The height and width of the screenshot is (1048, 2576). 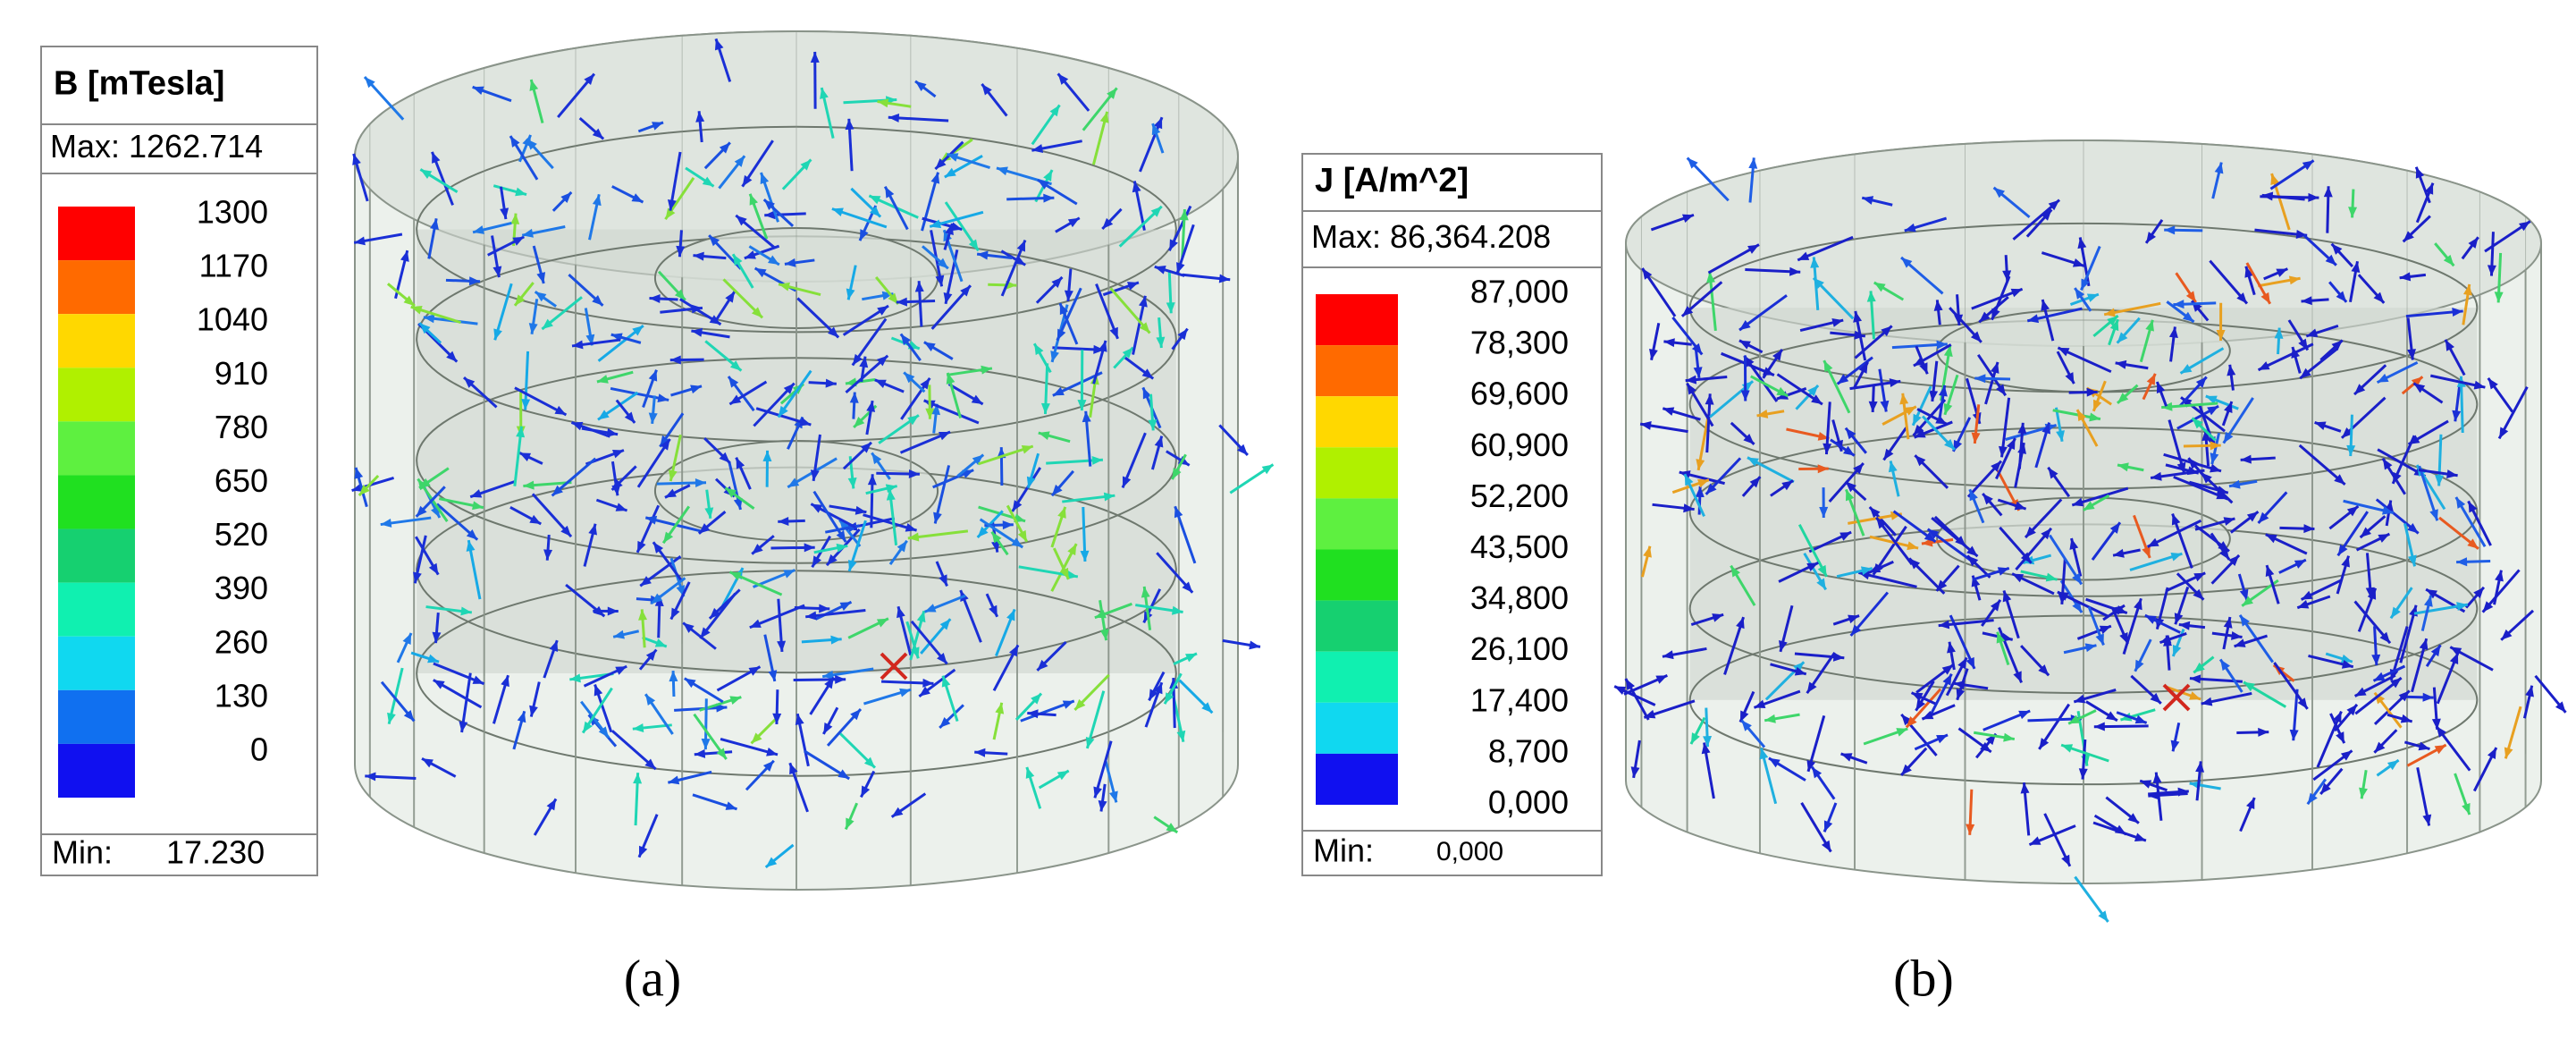 What do you see at coordinates (1470, 851) in the screenshot?
I see `legend-min-value: 0,000` at bounding box center [1470, 851].